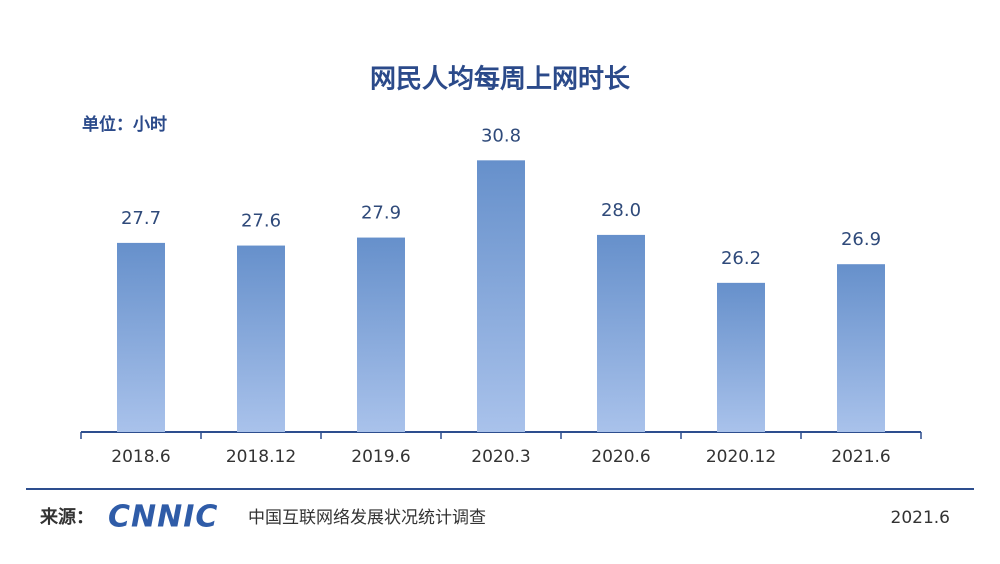  I want to click on value-label: 27.7, so click(141, 218).